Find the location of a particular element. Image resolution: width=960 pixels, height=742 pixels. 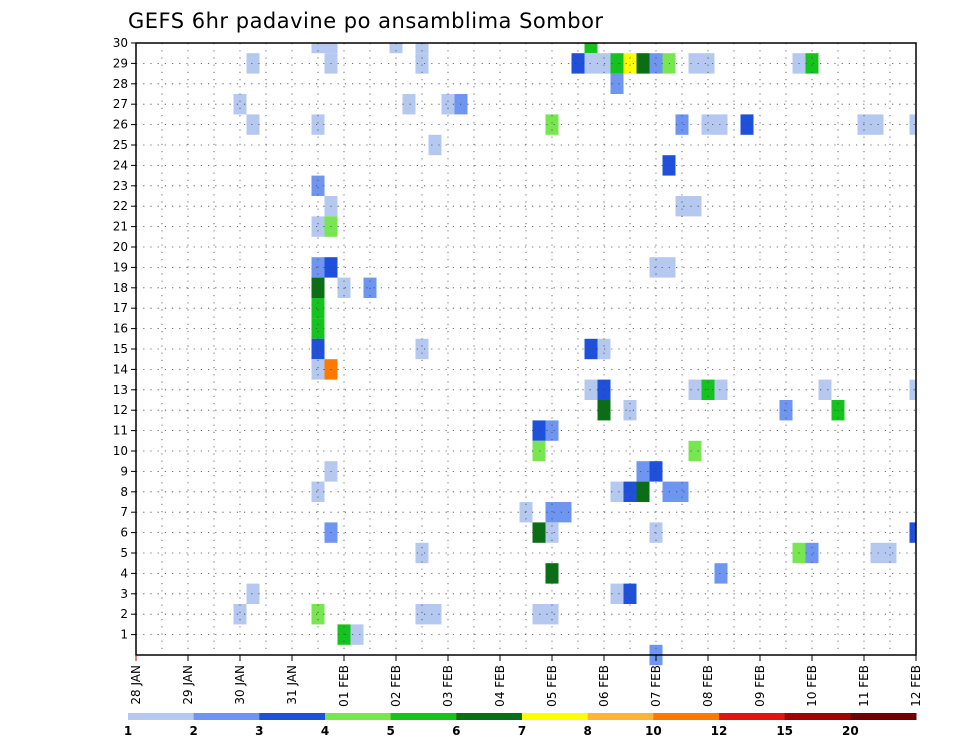

y-tick-label: 8 is located at coordinates (124, 492).